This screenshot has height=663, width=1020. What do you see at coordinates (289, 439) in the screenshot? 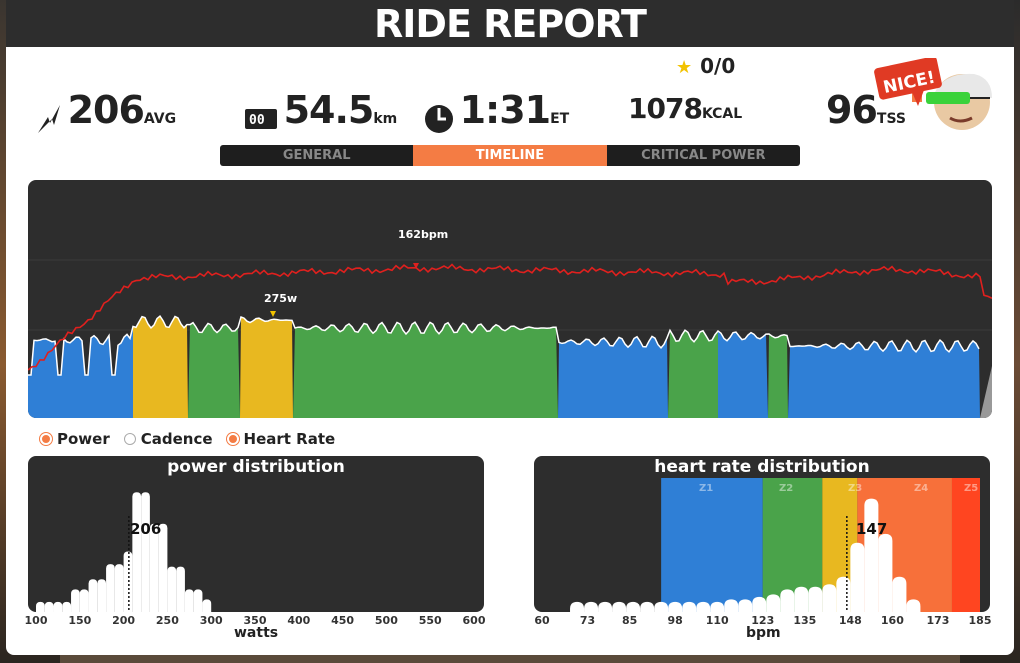
I see `legend-heart-rate-label: Heart Rate` at bounding box center [289, 439].